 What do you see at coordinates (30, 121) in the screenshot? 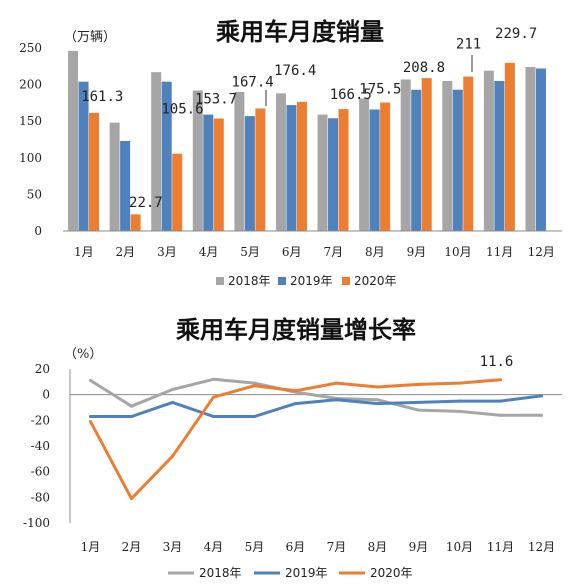
I see `bar-y-tick-3: 150` at bounding box center [30, 121].